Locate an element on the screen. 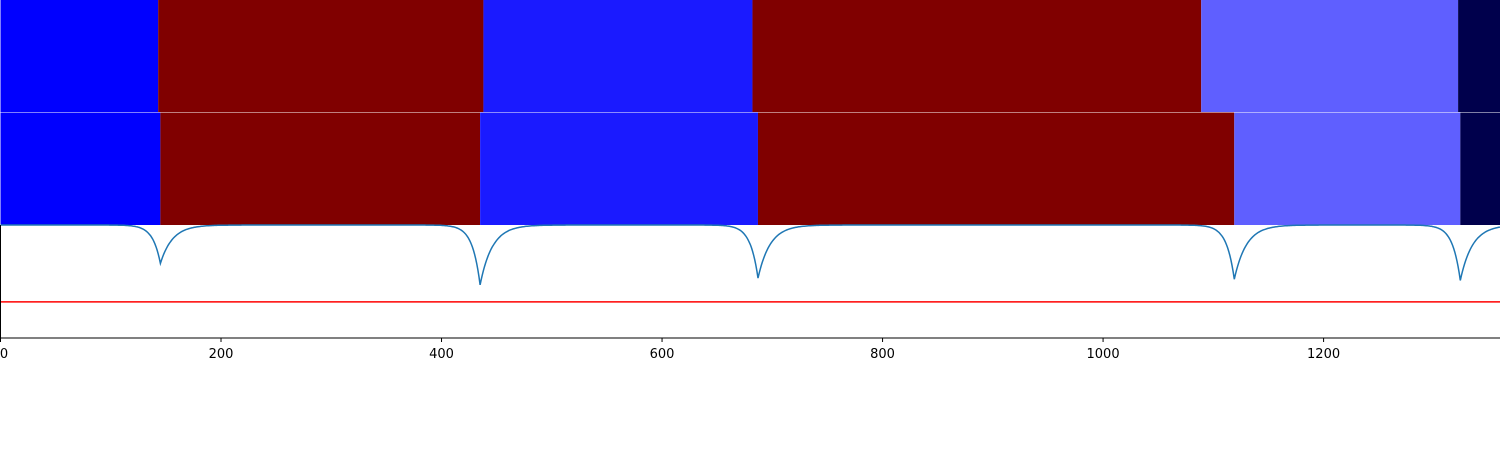 The height and width of the screenshot is (450, 1500). x-tick-label-400: 400 is located at coordinates (441, 354).